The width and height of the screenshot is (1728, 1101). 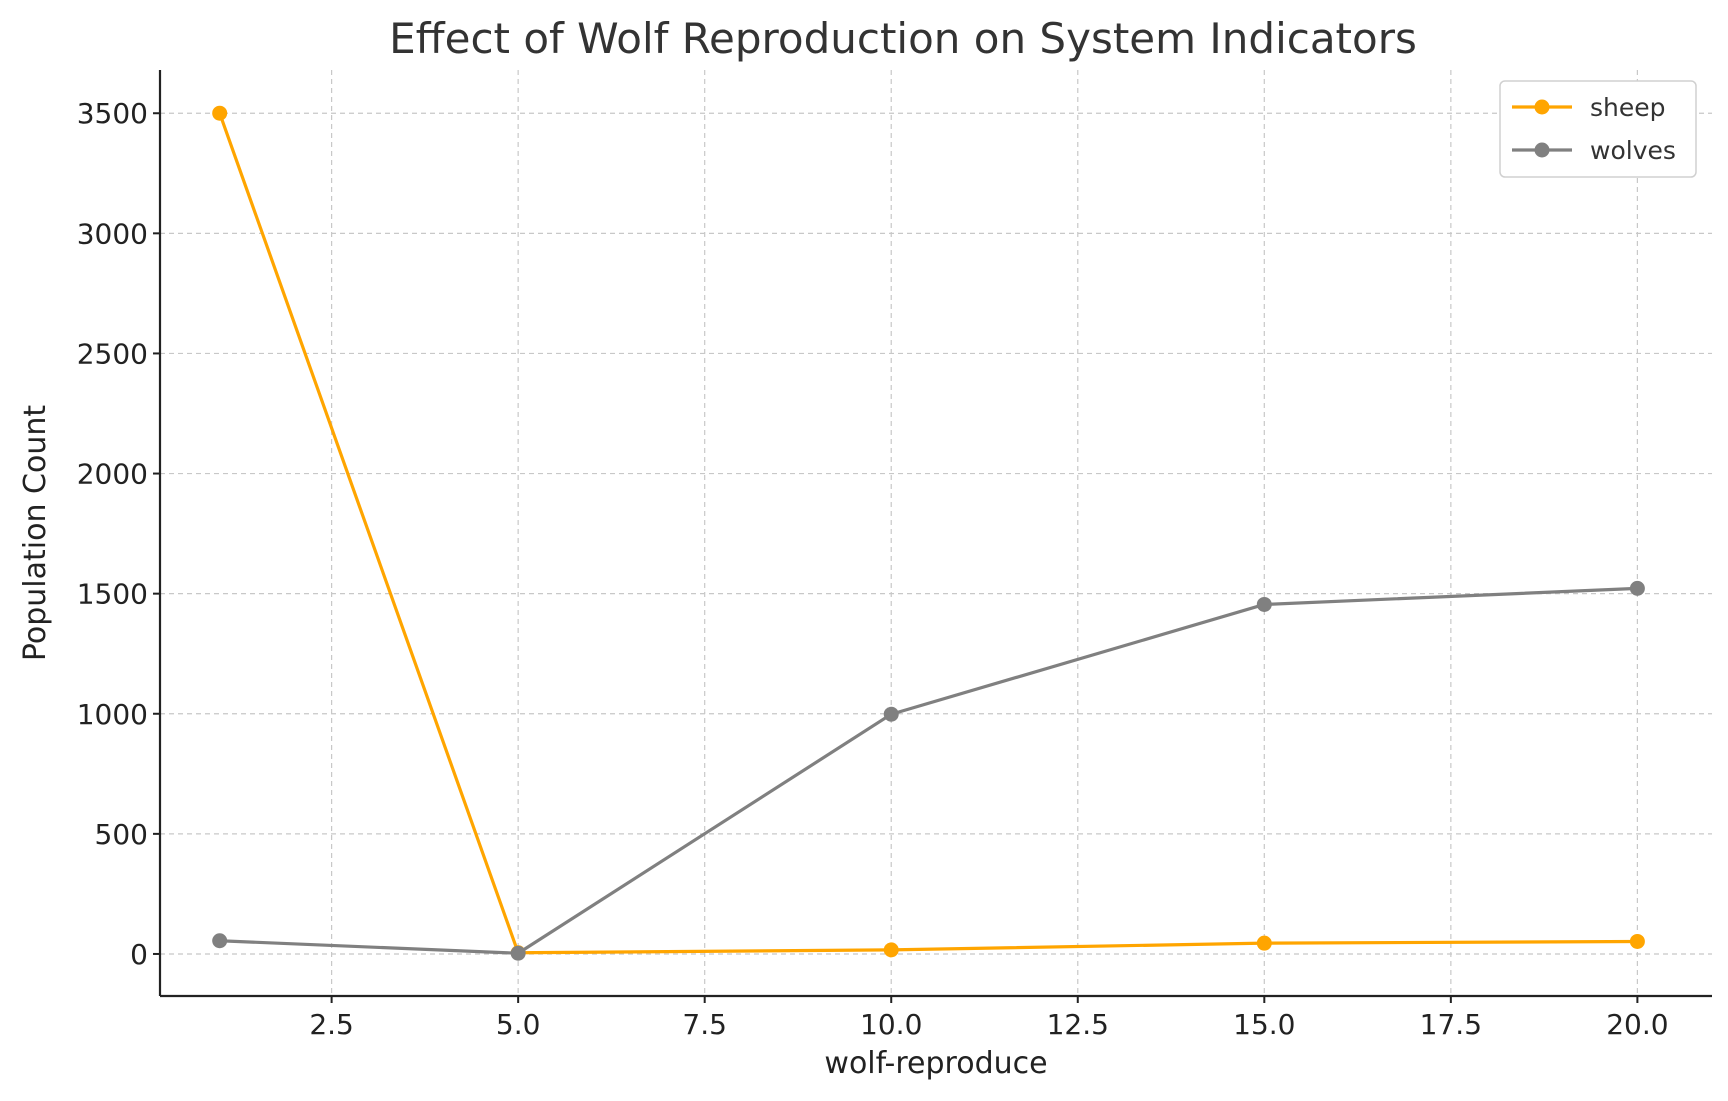 What do you see at coordinates (112, 594) in the screenshot?
I see `y-tick-label: 1500` at bounding box center [112, 594].